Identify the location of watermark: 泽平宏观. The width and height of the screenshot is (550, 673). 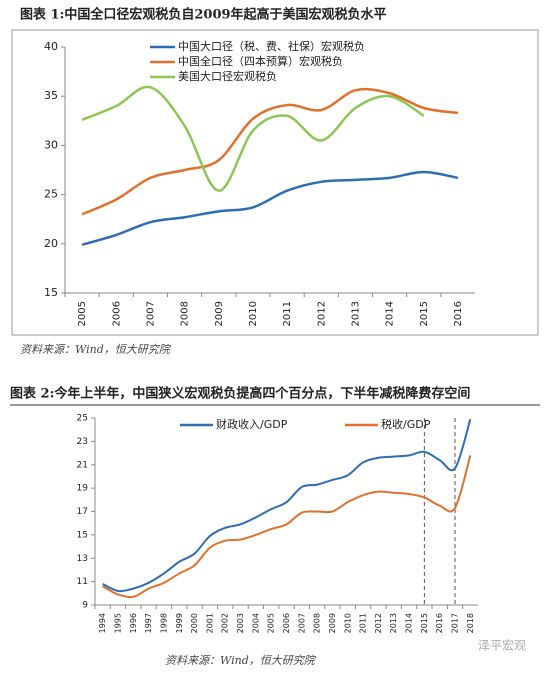
(502, 645).